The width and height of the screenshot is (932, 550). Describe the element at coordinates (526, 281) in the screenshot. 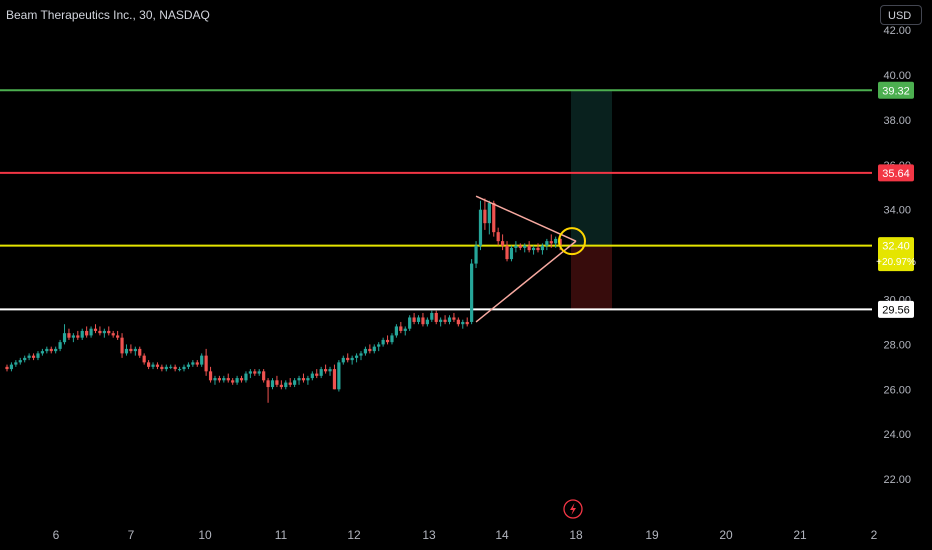

I see `triangle-lower-line` at that location.